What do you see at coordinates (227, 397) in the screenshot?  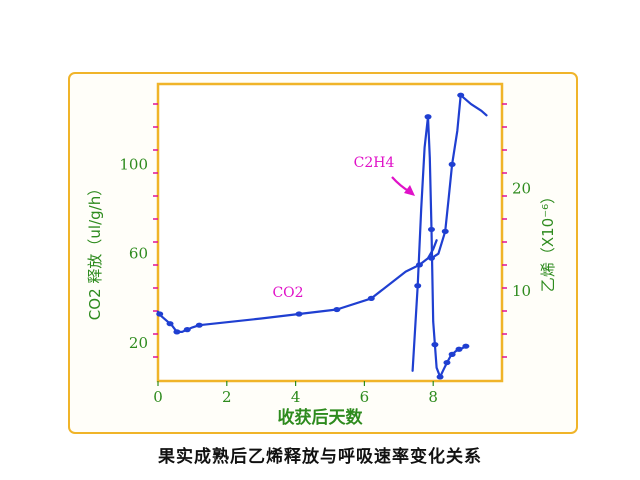 I see `x-tick-label: 2` at bounding box center [227, 397].